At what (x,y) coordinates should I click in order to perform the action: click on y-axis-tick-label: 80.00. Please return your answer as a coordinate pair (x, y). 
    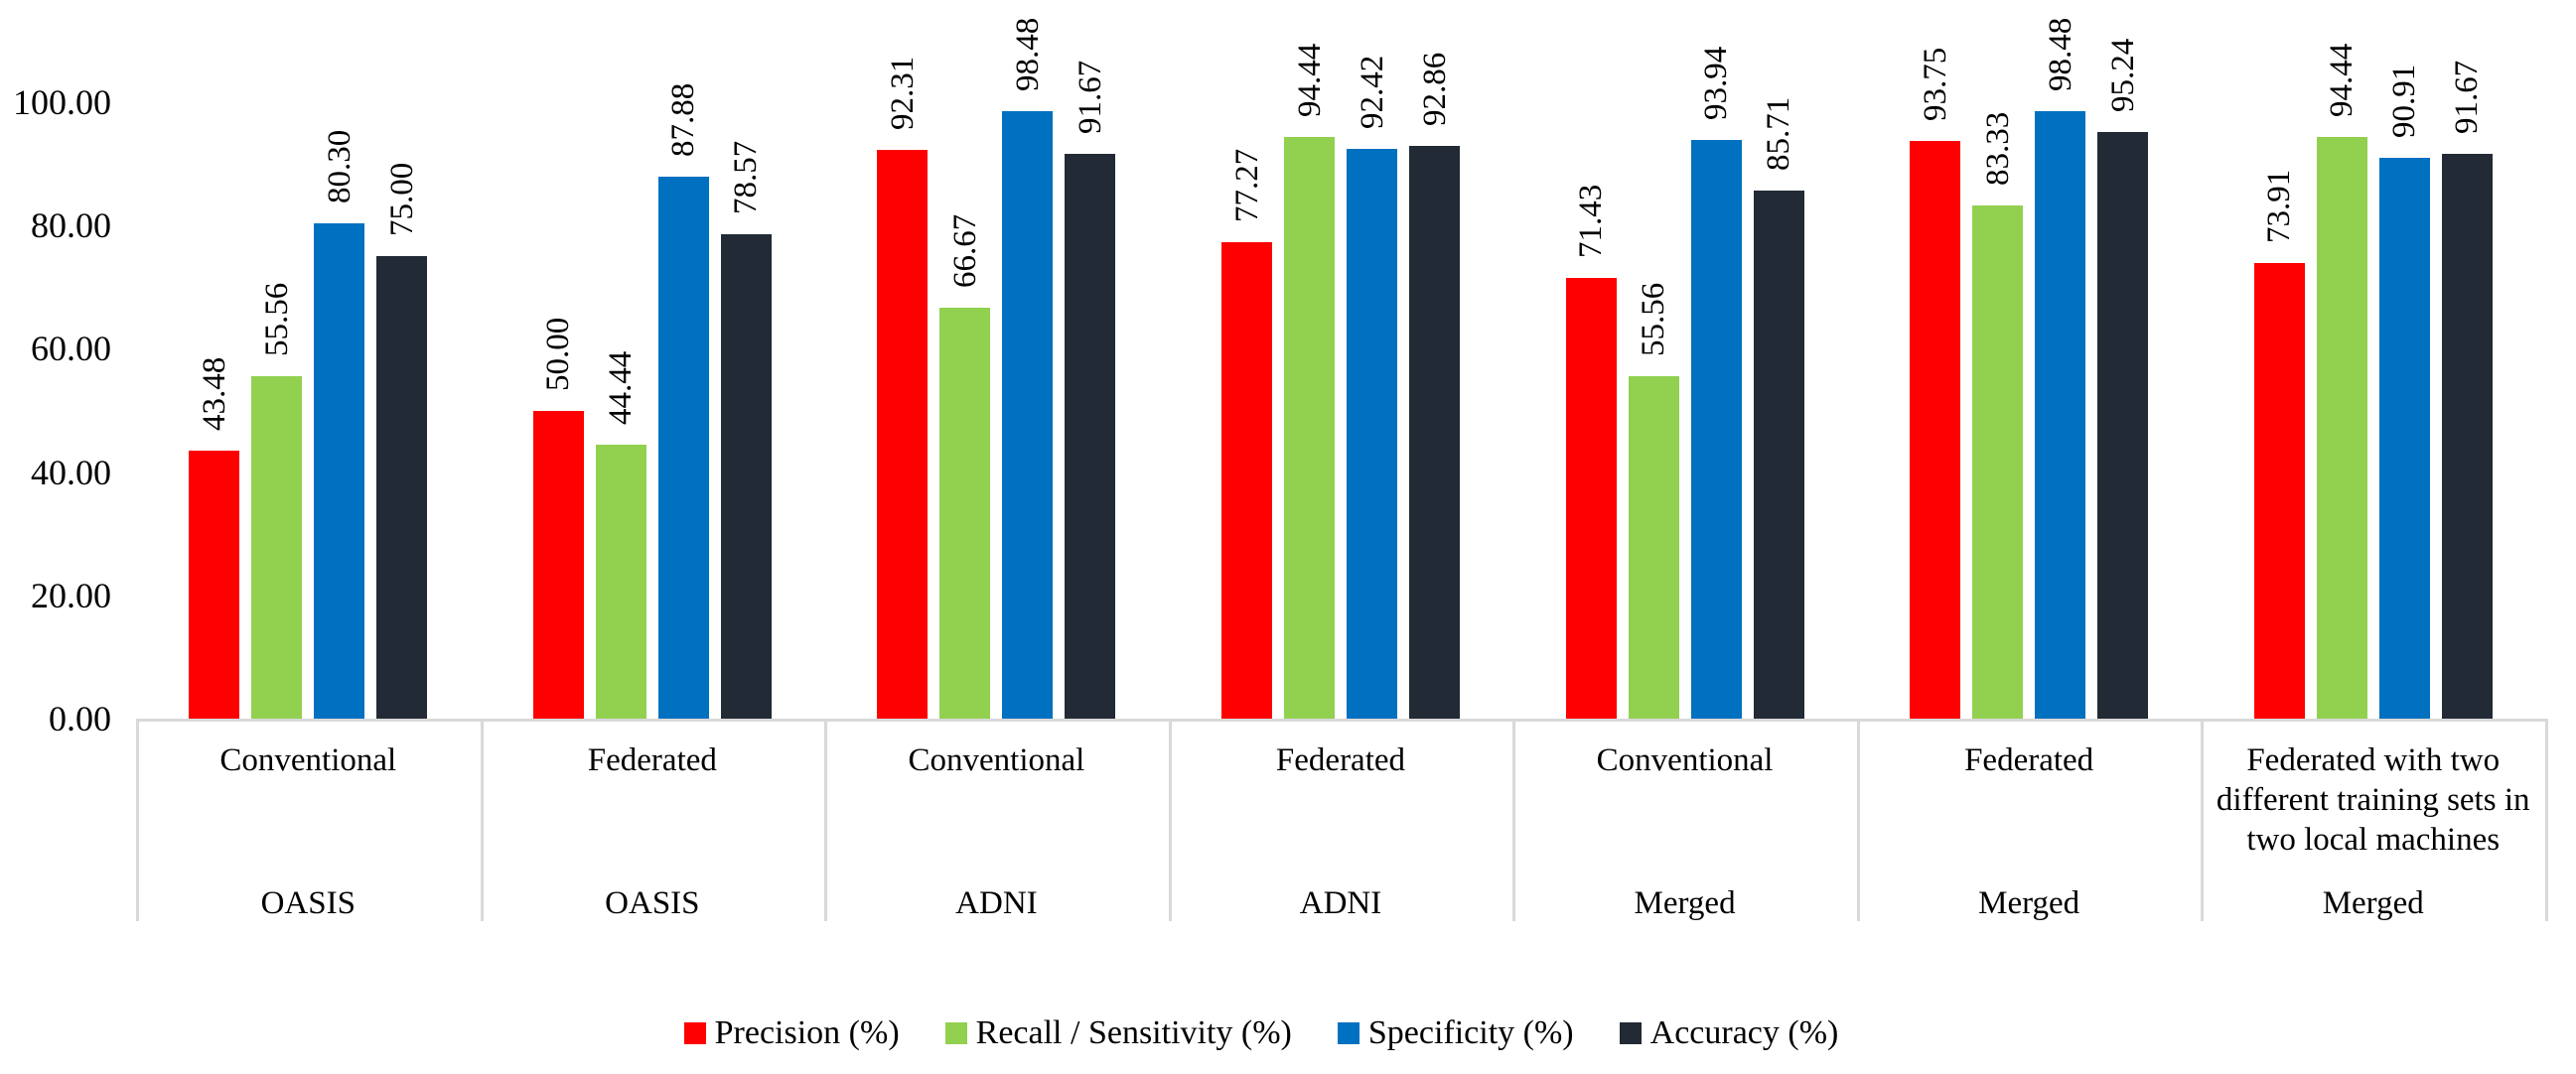
    Looking at the image, I should click on (71, 225).